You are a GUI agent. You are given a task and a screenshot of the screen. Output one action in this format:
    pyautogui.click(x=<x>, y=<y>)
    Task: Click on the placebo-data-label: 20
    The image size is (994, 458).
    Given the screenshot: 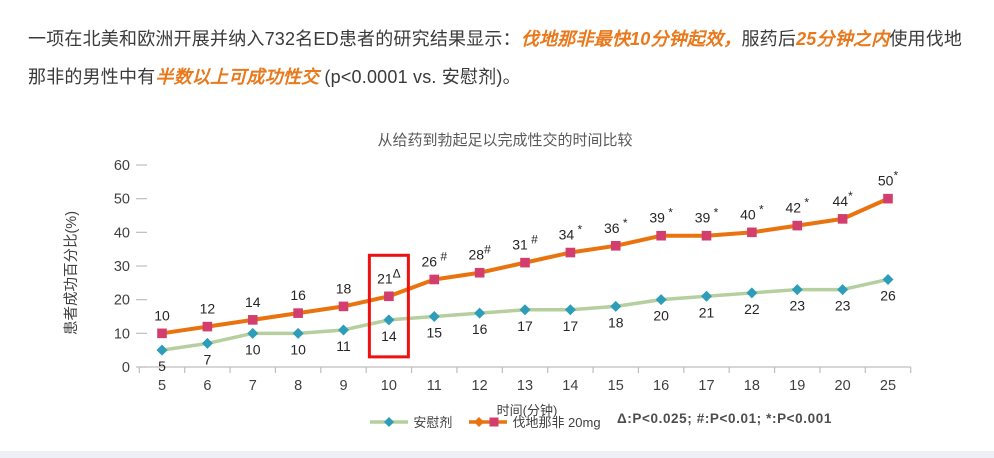 What is the action you would take?
    pyautogui.click(x=661, y=316)
    